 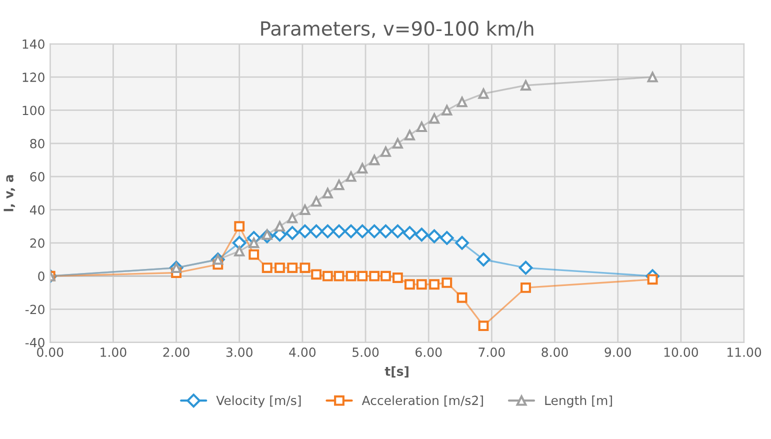 What do you see at coordinates (397, 29) in the screenshot?
I see `chart-title: Parameters, v=90-100 km/h` at bounding box center [397, 29].